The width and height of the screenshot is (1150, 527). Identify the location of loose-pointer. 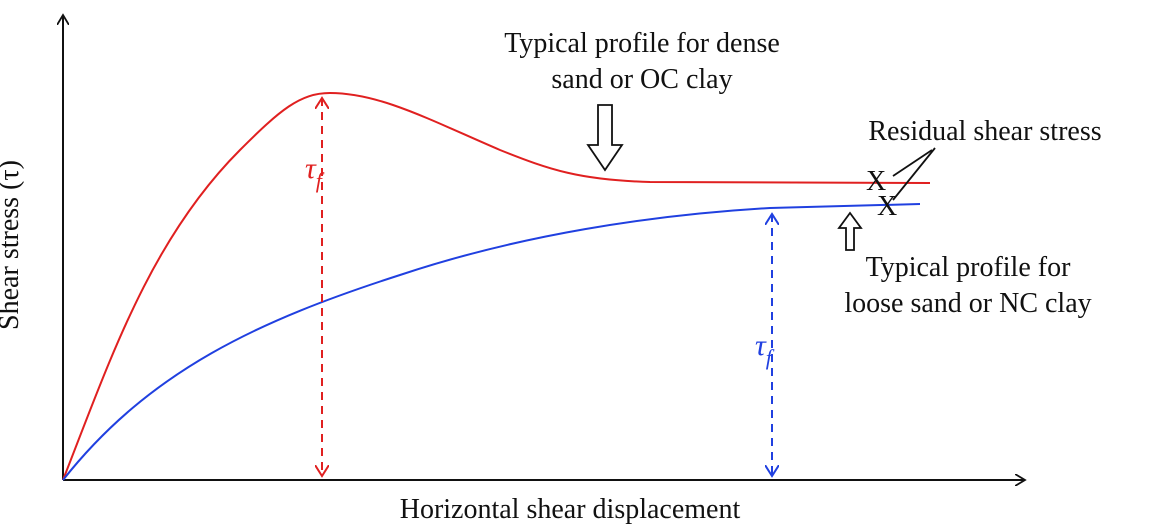
(850, 231).